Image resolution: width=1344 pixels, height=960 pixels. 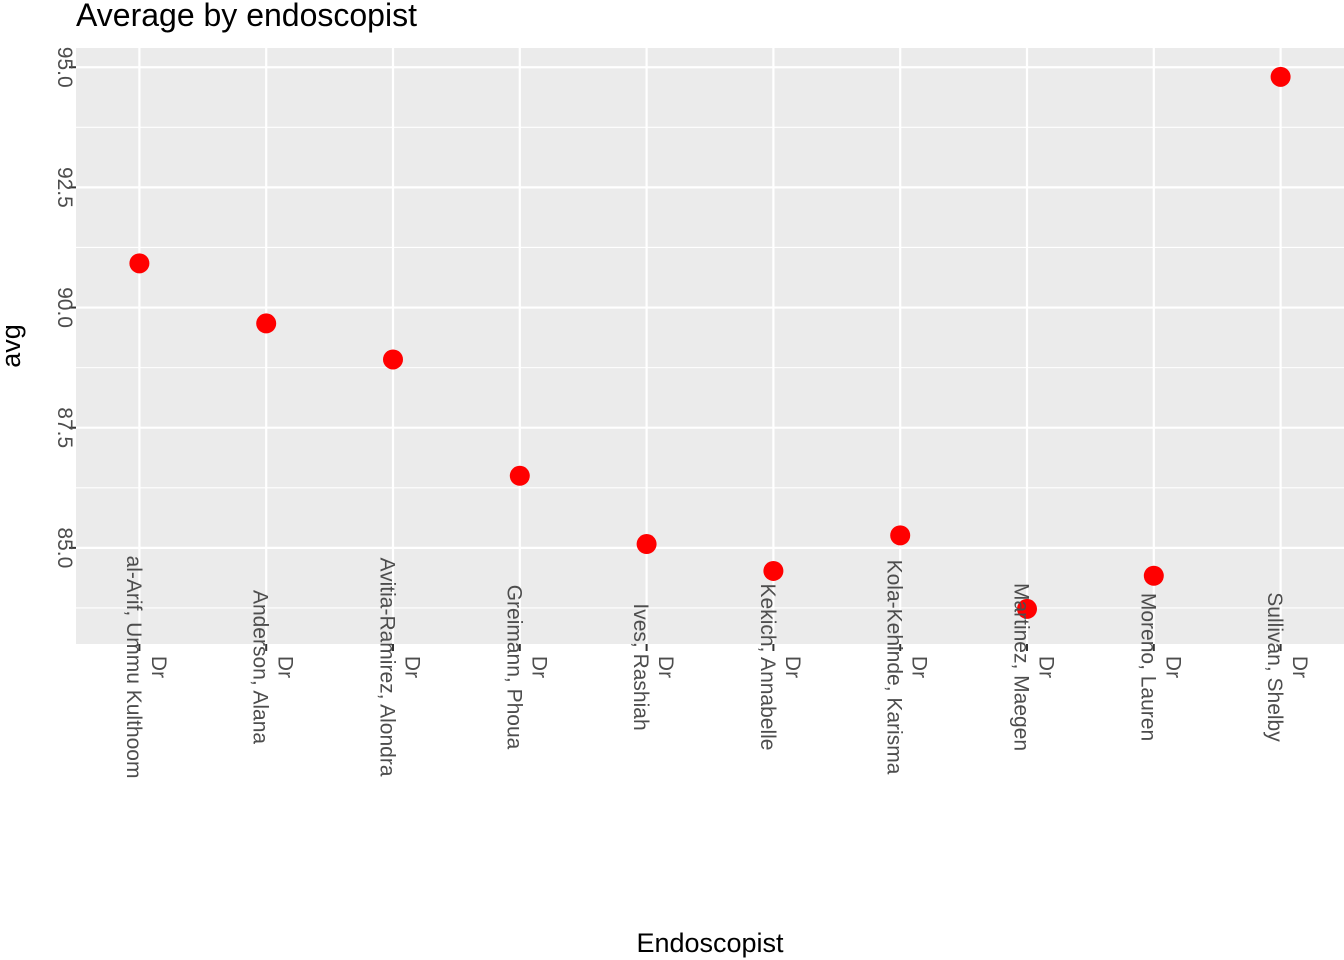 I want to click on svg-text: DrIves, Rashiah, so click(x=653, y=666).